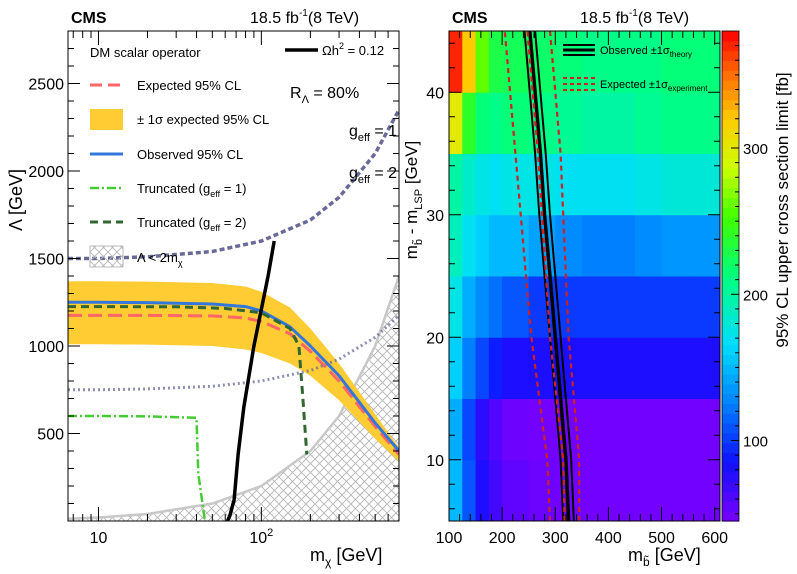  What do you see at coordinates (755, 149) in the screenshot?
I see `palette-tick-label-300: 300` at bounding box center [755, 149].